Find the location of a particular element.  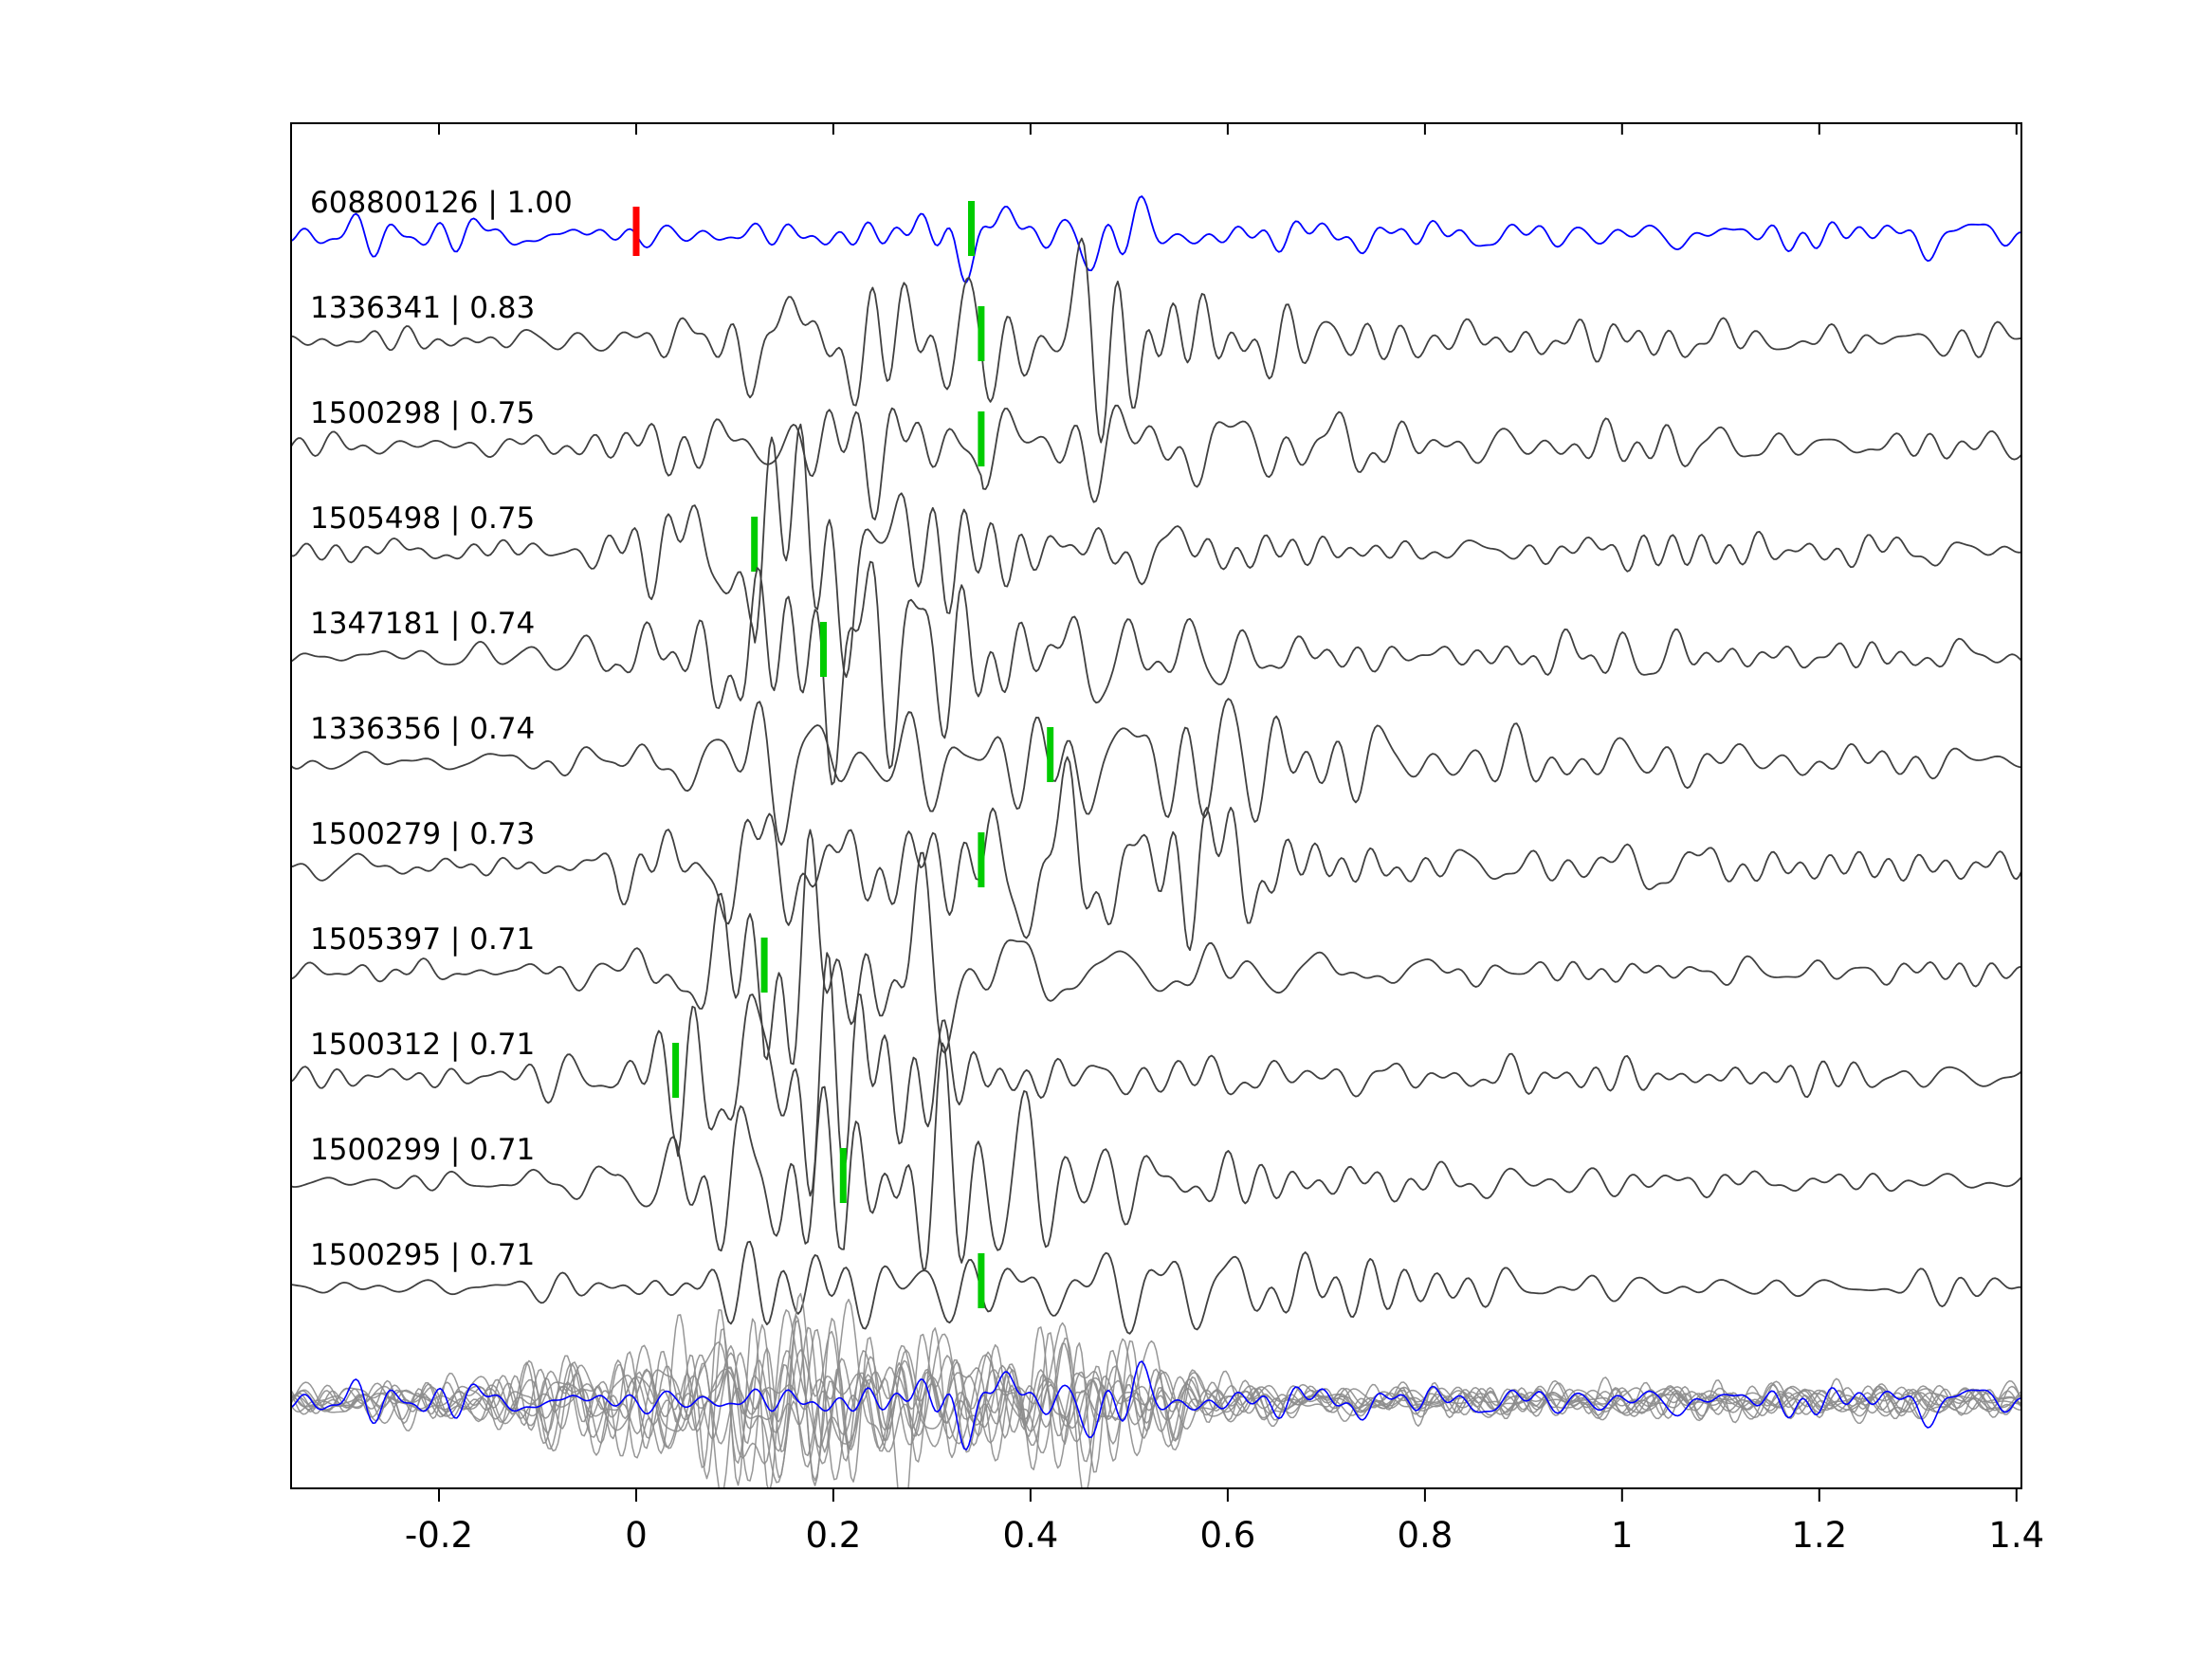

trace-label-1505498: 1505498 | 0.75 is located at coordinates (422, 518).